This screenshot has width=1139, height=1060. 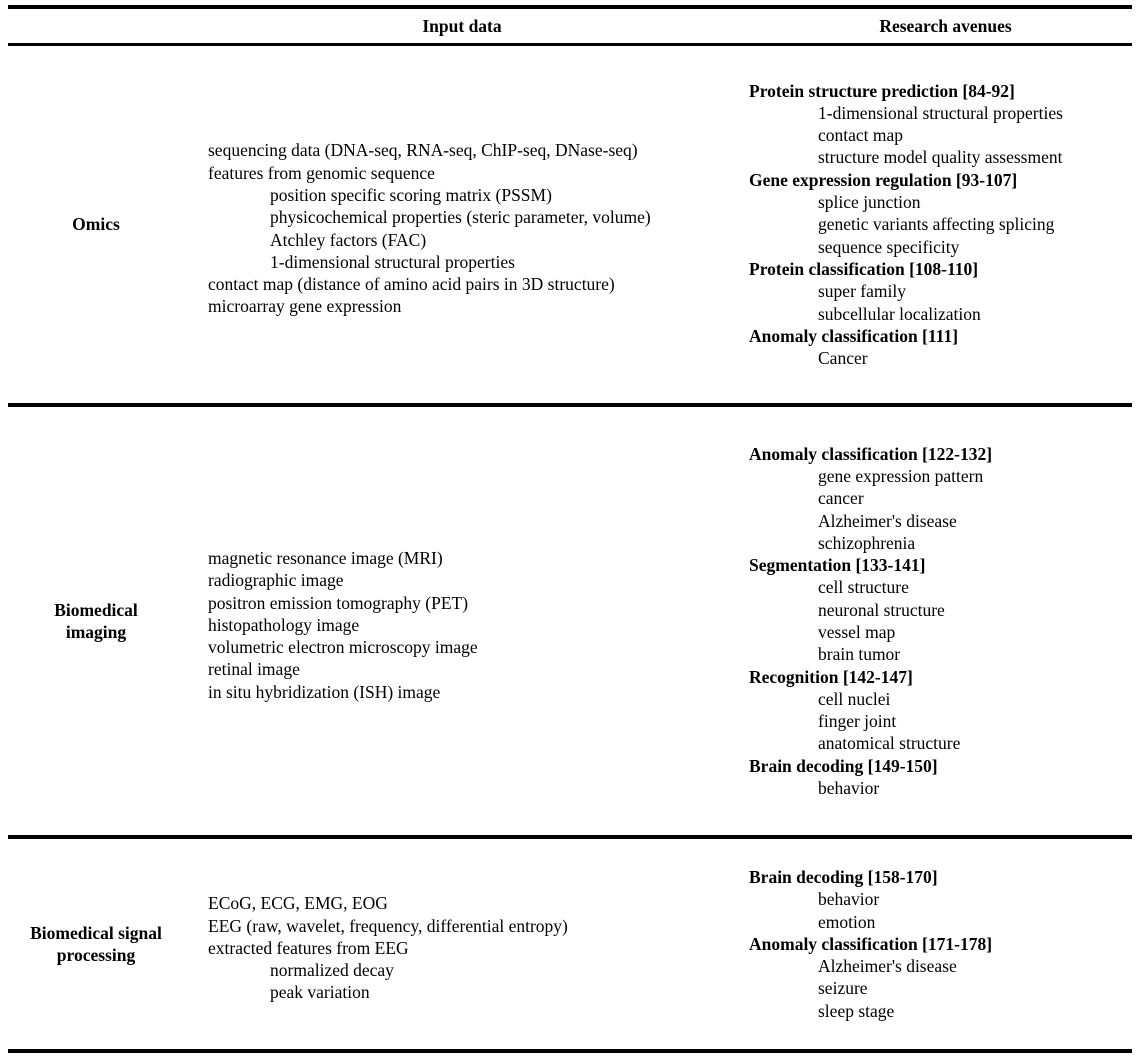 I want to click on research-topic-subitem: genetic variants affecting splicing, so click(x=936, y=224).